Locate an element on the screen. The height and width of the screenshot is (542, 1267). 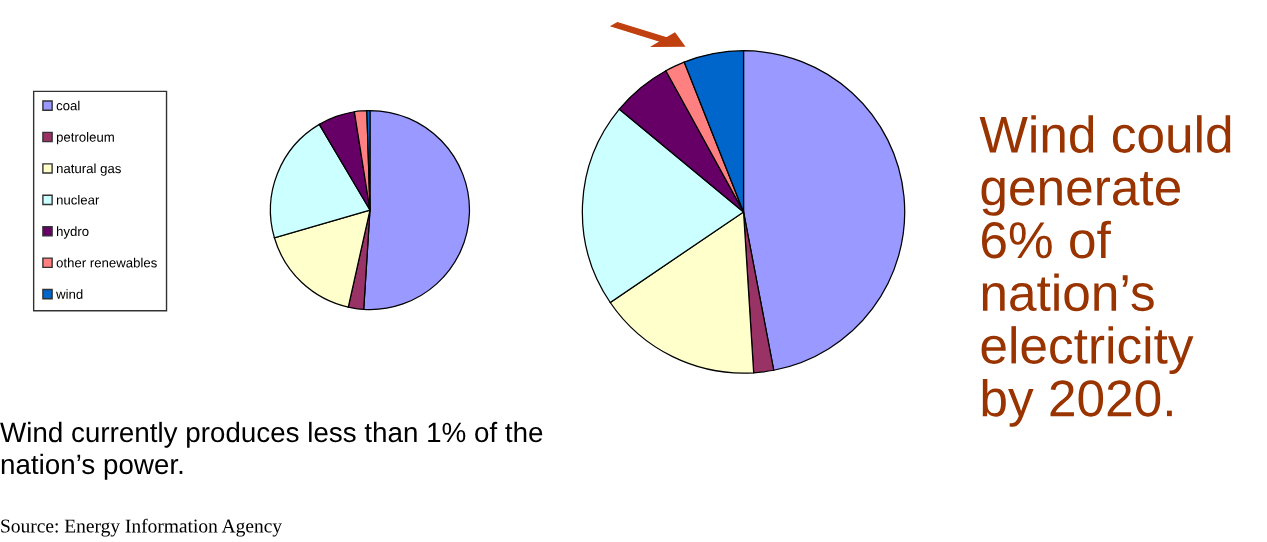
legend-label: petroleum is located at coordinates (85, 138).